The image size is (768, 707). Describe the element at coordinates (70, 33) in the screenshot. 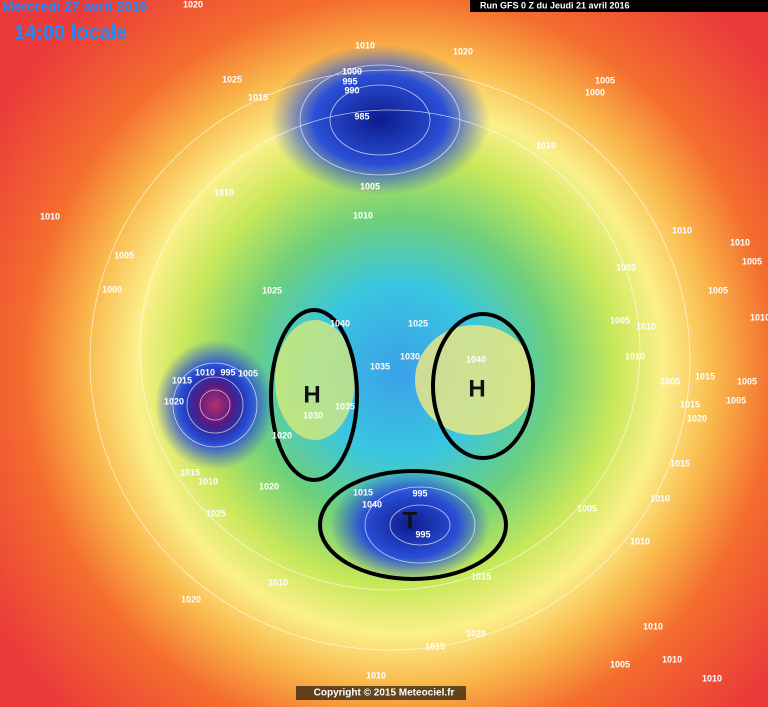

I see `time: 14:00 locale` at that location.